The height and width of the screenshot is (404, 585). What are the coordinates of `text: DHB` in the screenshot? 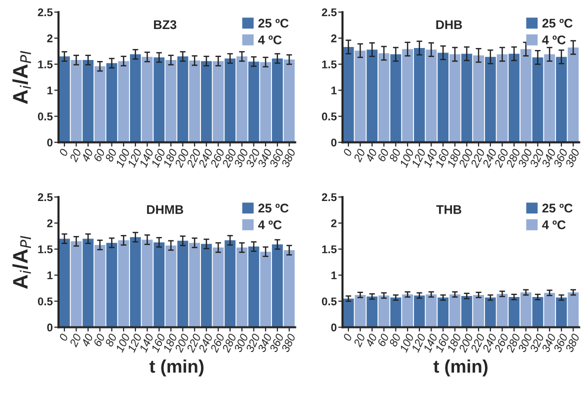 It's located at (449, 24).